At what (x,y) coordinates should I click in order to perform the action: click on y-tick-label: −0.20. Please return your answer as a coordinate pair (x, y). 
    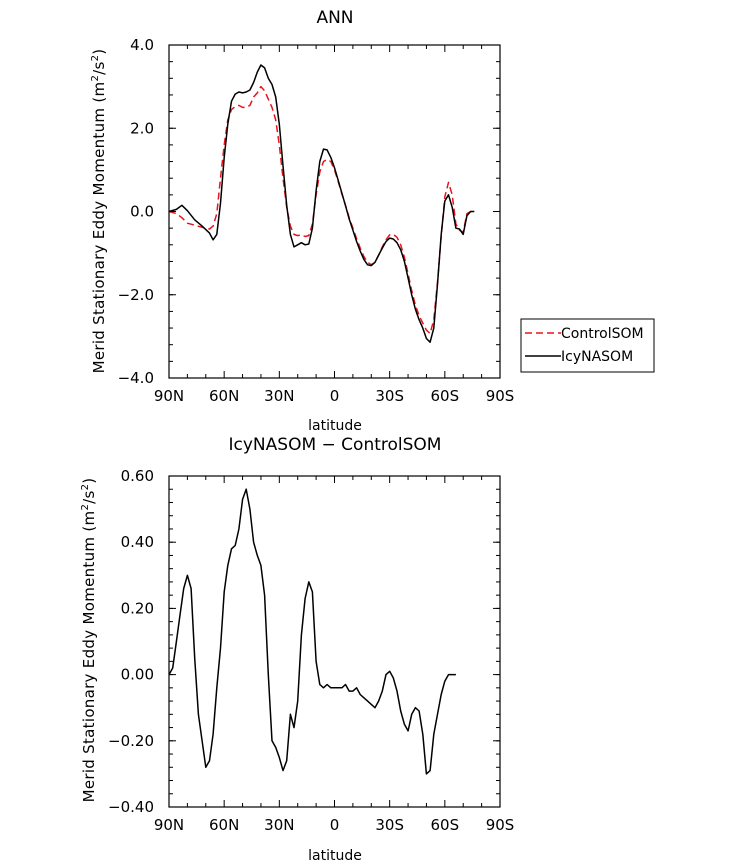
    Looking at the image, I should click on (131, 741).